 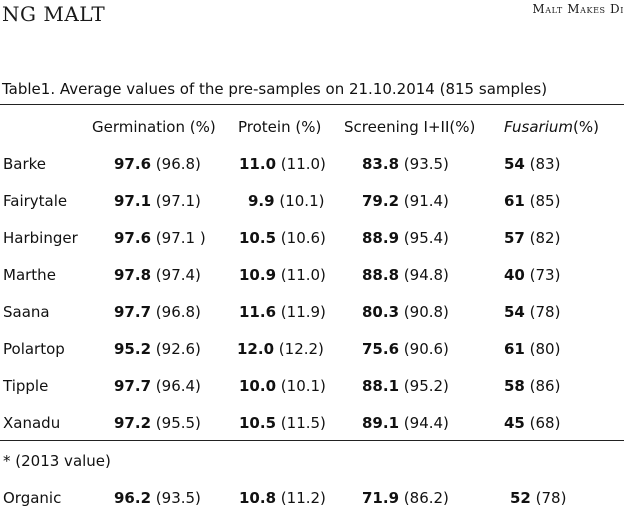 I want to click on column-header-fusarium: Fusarium(%), so click(x=551, y=127).